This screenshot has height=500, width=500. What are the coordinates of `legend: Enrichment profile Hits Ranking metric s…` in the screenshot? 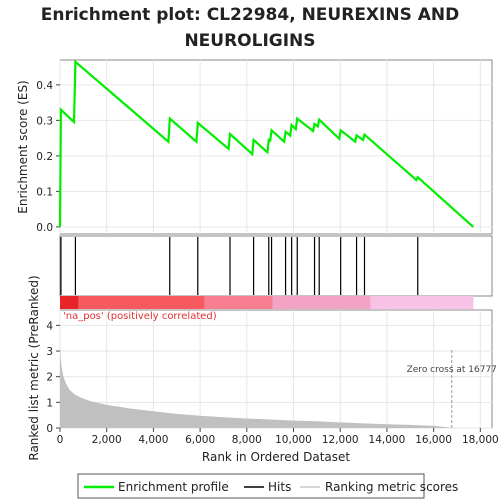 It's located at (267, 486).